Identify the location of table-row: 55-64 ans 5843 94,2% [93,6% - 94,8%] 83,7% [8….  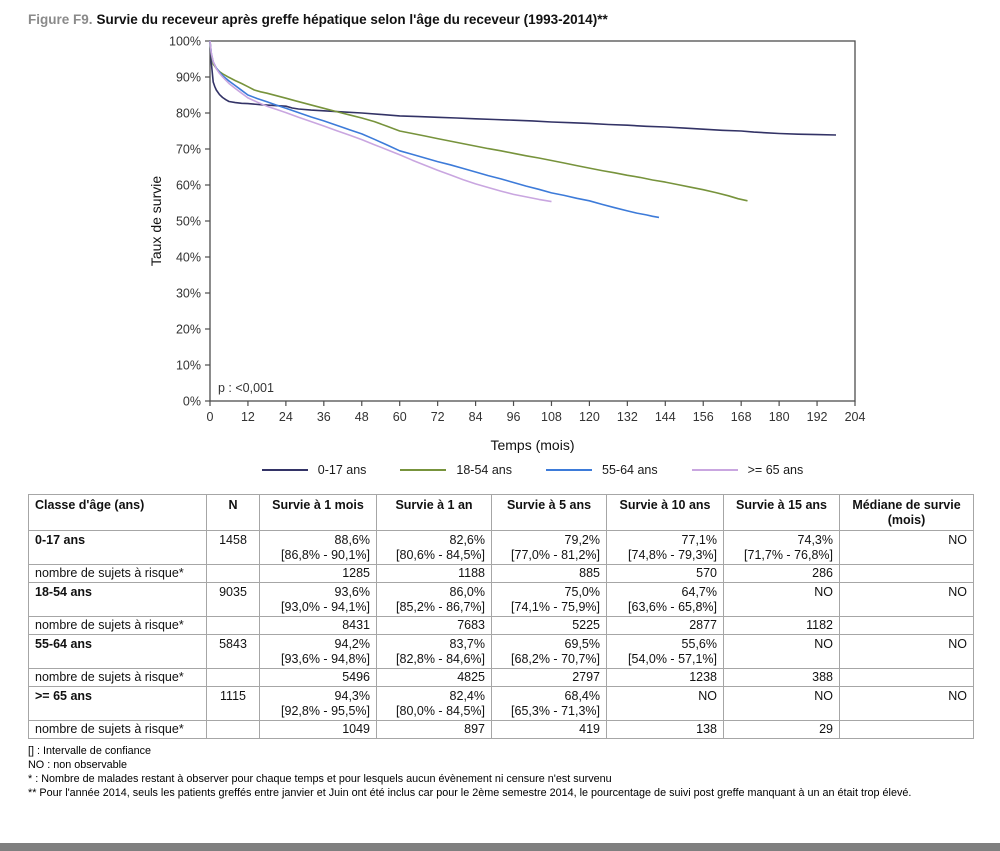
(501, 651).